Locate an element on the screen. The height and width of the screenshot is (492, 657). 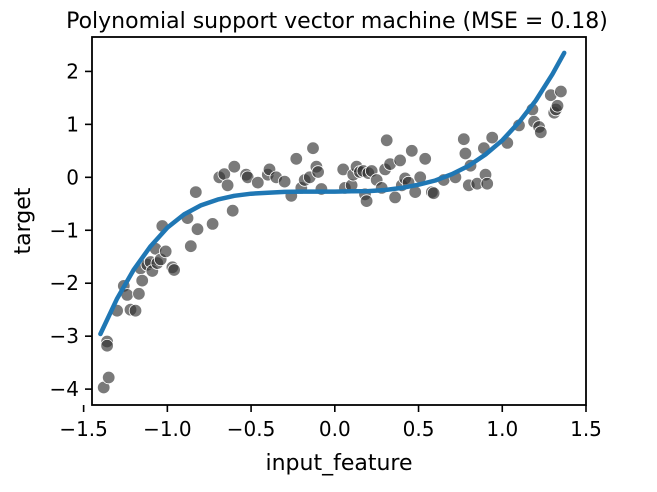
y-tick-label: −4 is located at coordinates (64, 389).